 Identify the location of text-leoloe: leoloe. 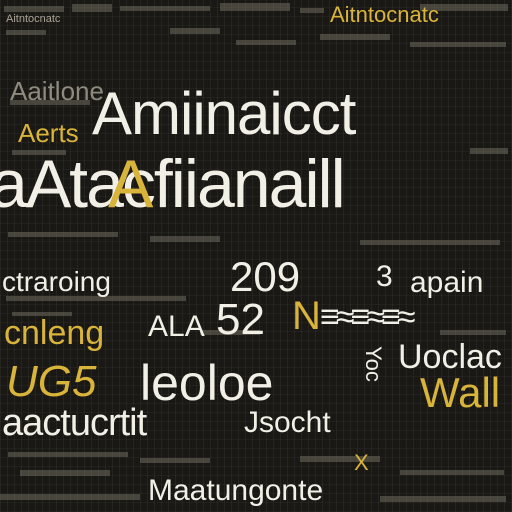
(207, 383).